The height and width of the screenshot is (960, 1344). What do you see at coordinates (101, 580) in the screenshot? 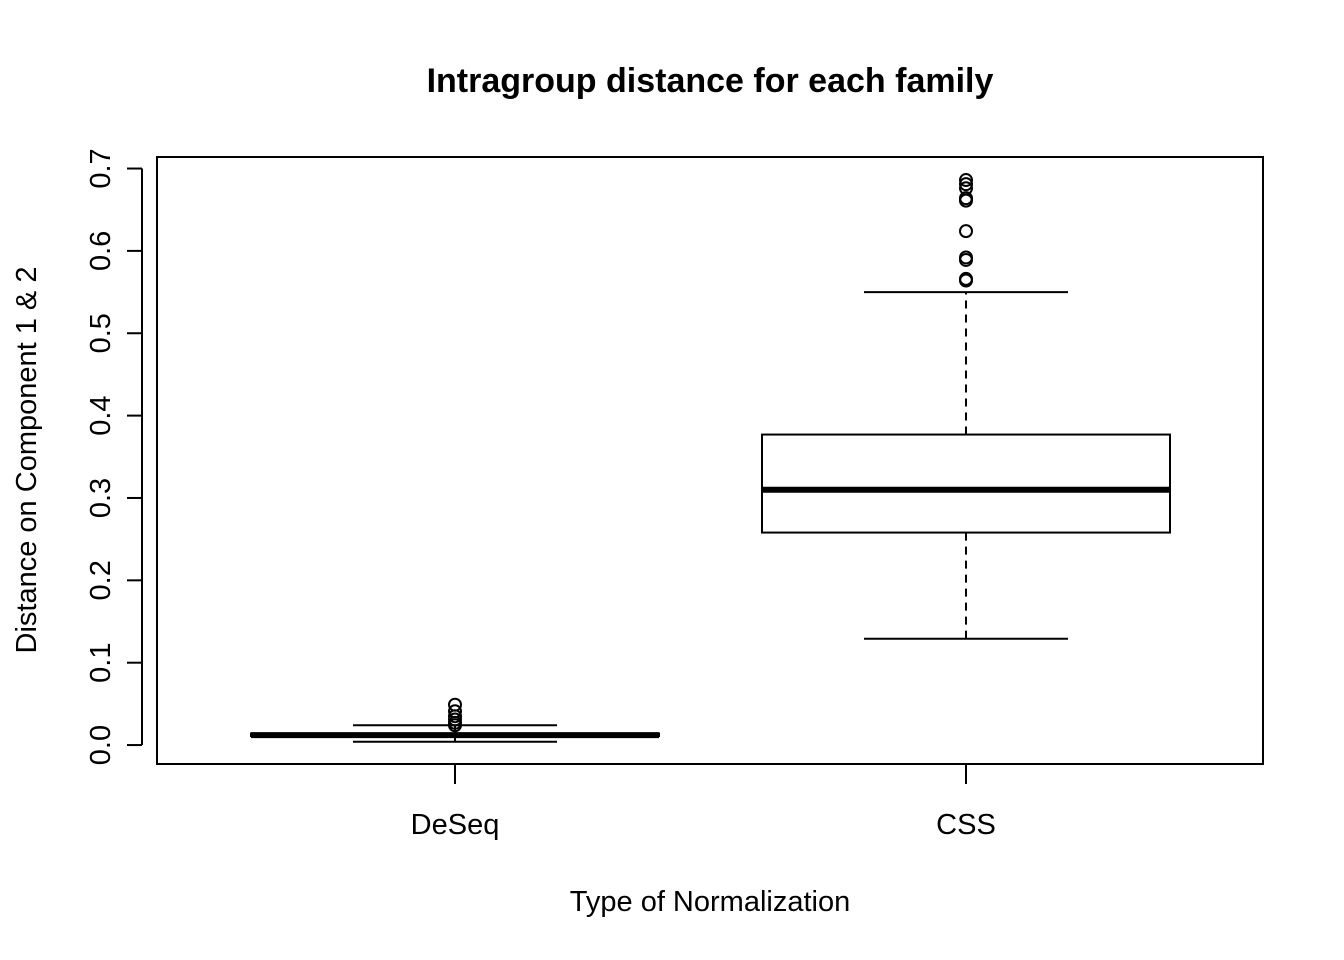
I see `y-tick-label: 0.2` at bounding box center [101, 580].